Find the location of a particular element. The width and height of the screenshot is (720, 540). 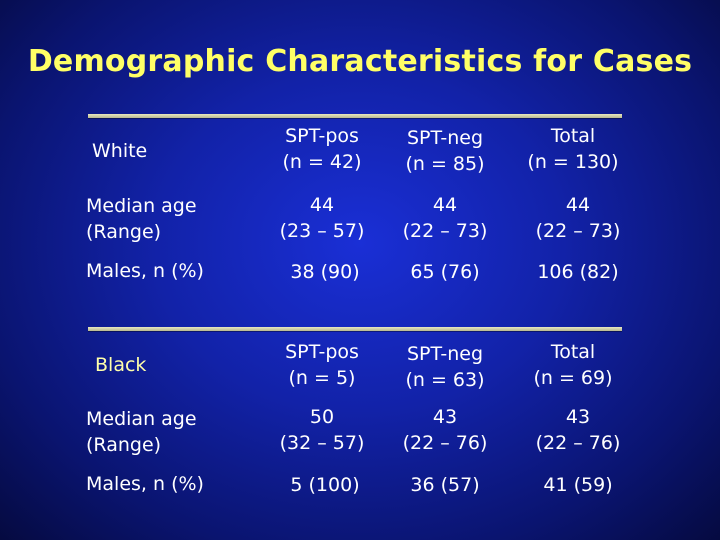

header-total-n: (n = 130) is located at coordinates (573, 162).